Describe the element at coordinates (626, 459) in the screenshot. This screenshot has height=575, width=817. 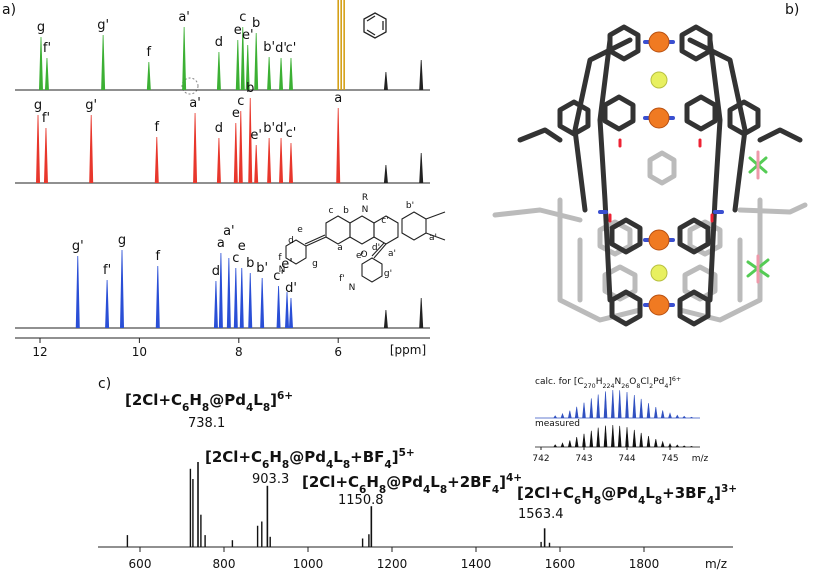
I see `x-tick-label: 744` at that location.